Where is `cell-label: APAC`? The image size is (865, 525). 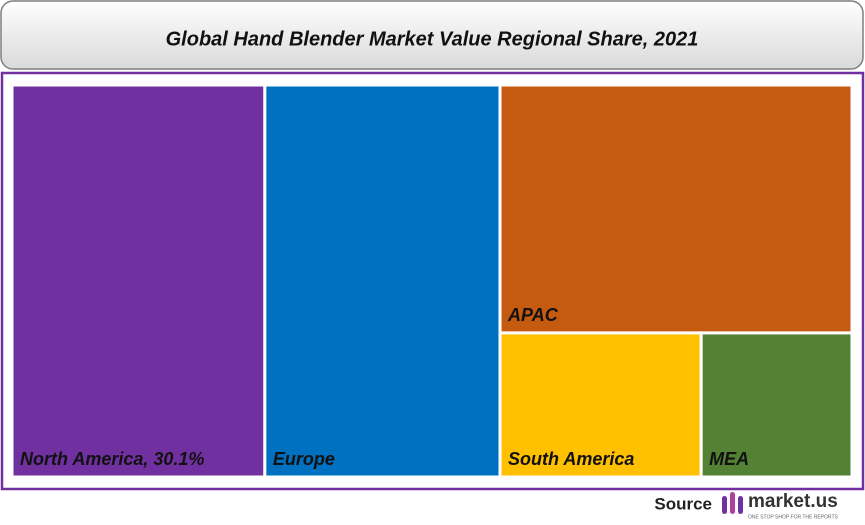 cell-label: APAC is located at coordinates (533, 315).